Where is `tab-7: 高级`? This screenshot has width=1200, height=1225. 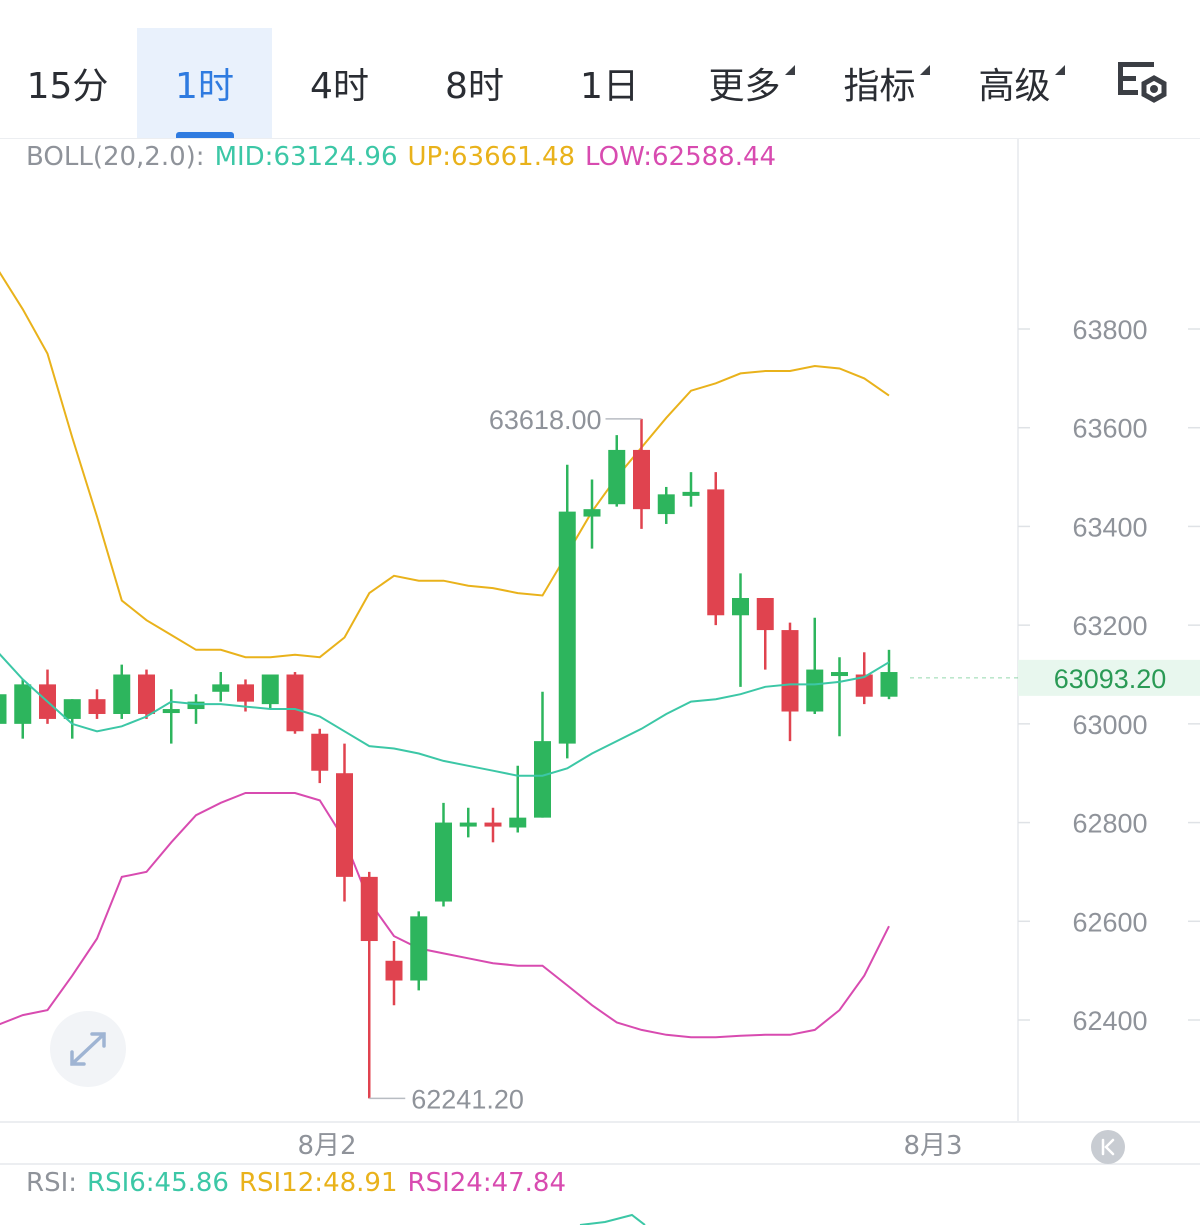 tab-7: 高级 is located at coordinates (1014, 83).